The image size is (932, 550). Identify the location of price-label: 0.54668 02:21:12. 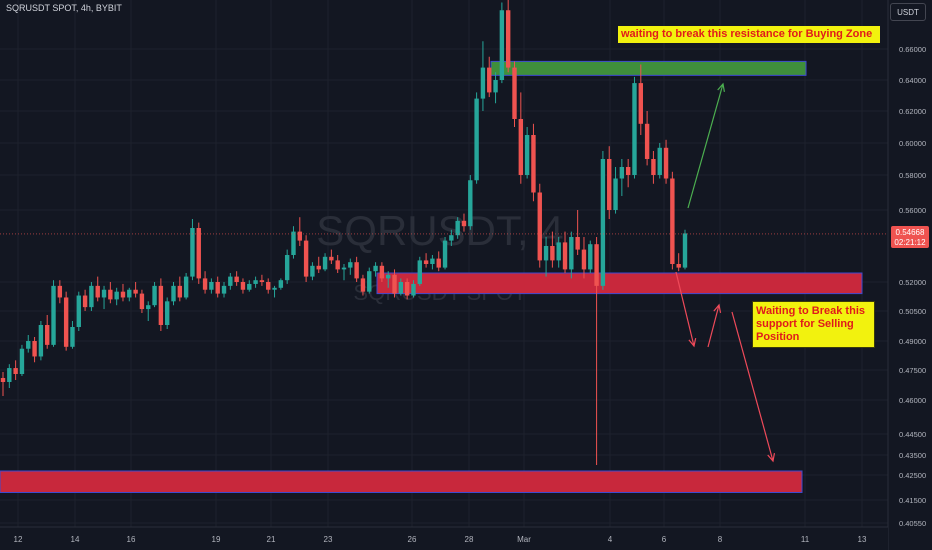
(910, 237).